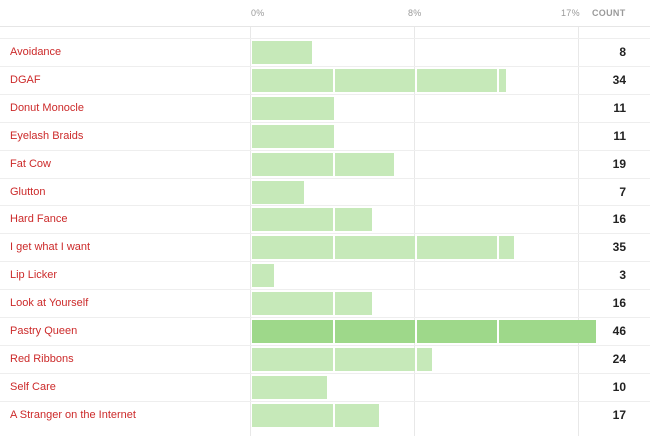  Describe the element at coordinates (44, 331) in the screenshot. I see `option-label: Pastry Queen` at that location.